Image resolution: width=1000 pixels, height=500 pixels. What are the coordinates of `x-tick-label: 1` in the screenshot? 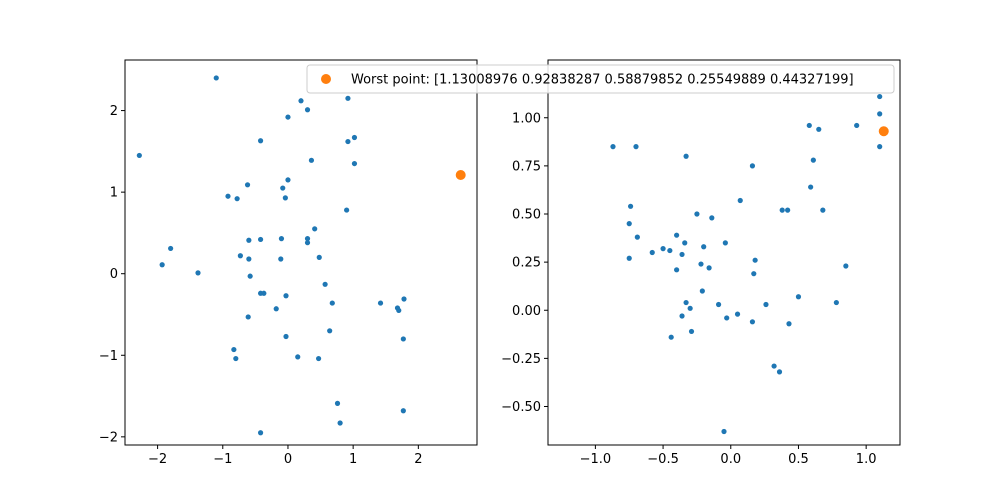 It's located at (353, 459).